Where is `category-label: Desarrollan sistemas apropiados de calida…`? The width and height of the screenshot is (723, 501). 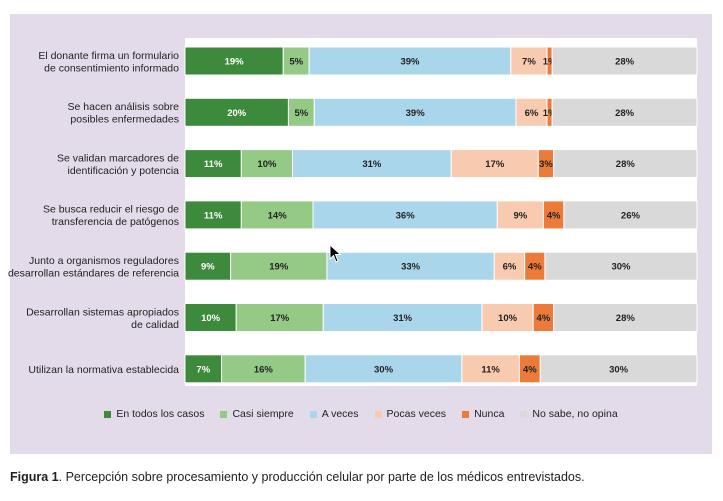 category-label: Desarrollan sistemas apropiados de calida… is located at coordinates (102, 318).